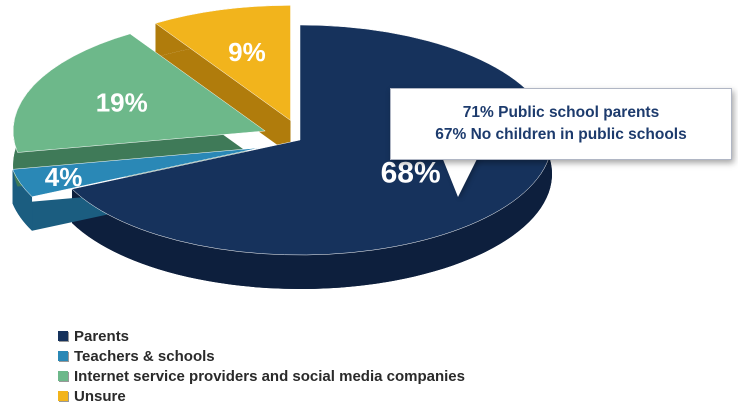 Image resolution: width=738 pixels, height=417 pixels. What do you see at coordinates (100, 396) in the screenshot?
I see `legend-label-unsure: Unsure` at bounding box center [100, 396].